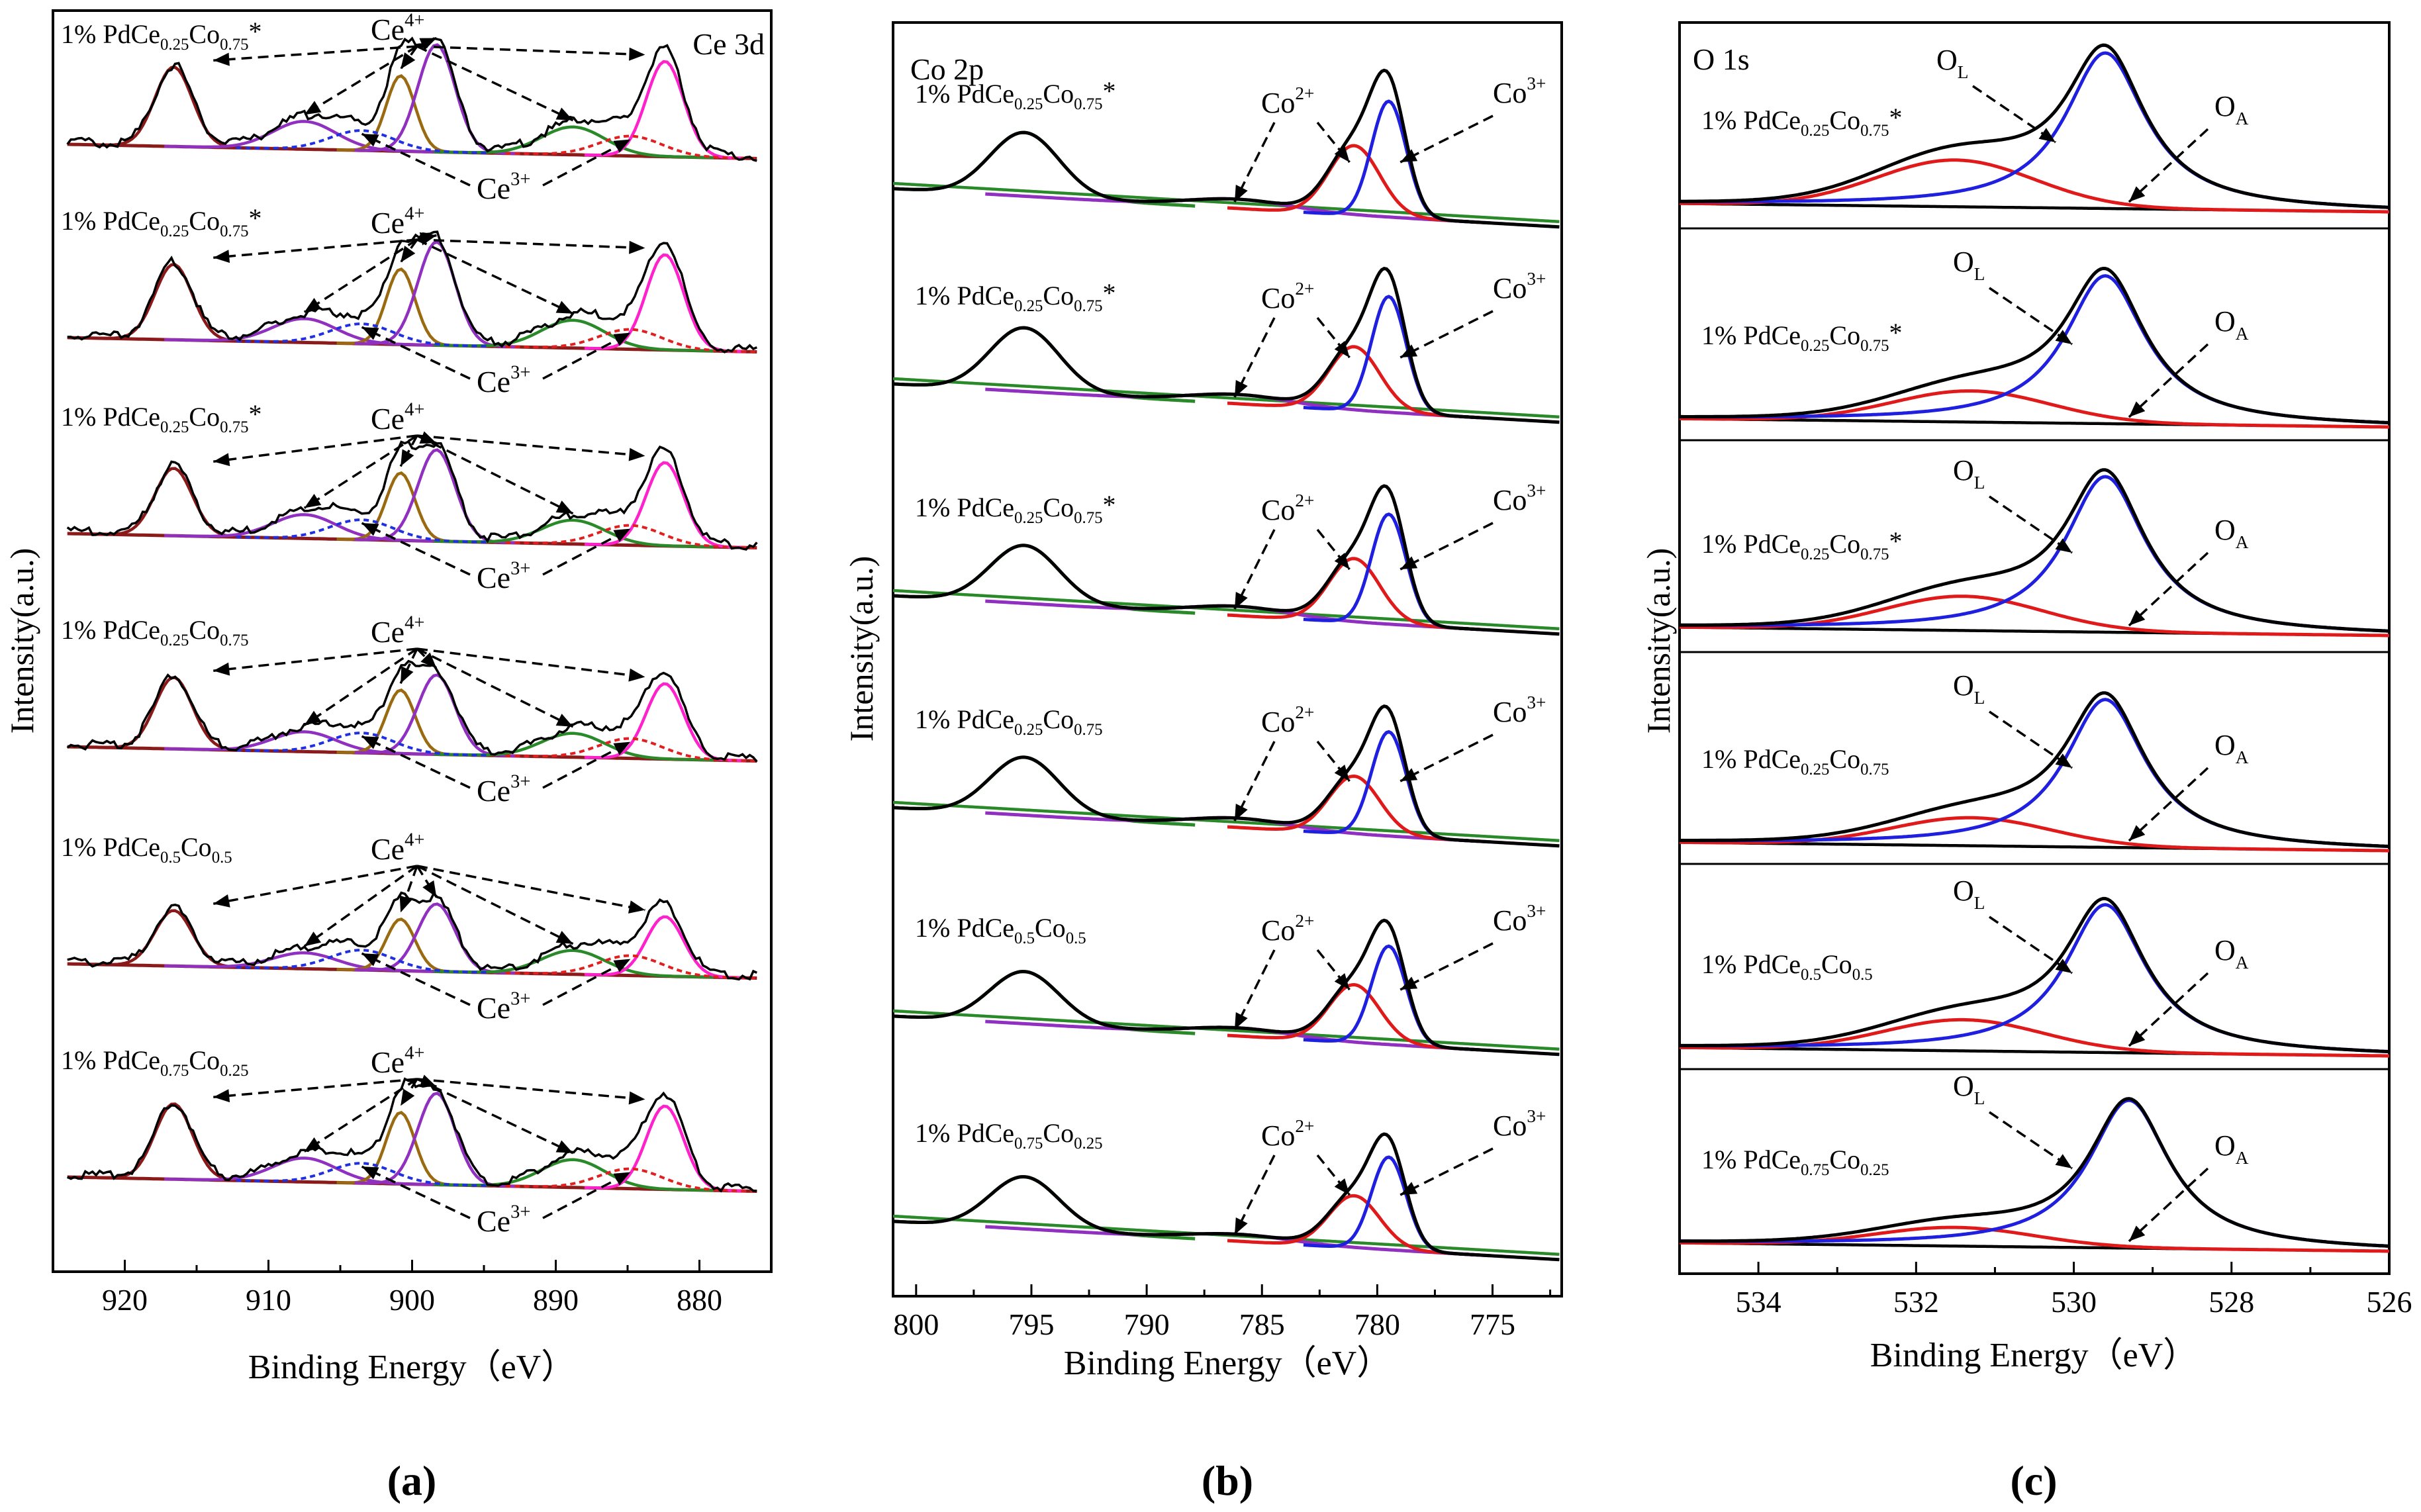 This screenshot has height=1512, width=2421. What do you see at coordinates (1969, 894) in the screenshot?
I see `ol-label: OL` at bounding box center [1969, 894].